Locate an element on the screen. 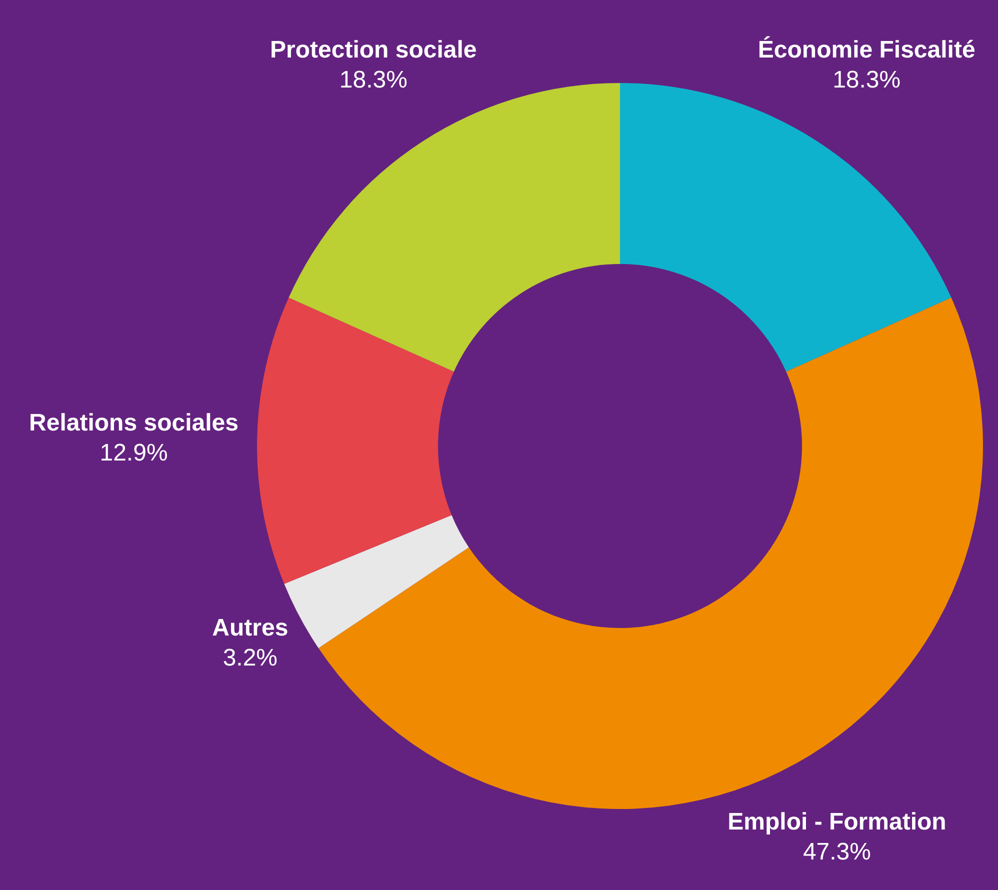  slice-label: Protection sociale is located at coordinates (373, 50).